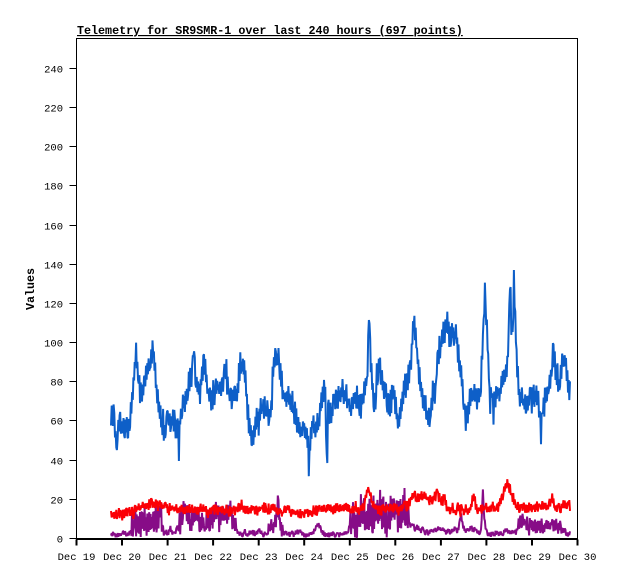 The height and width of the screenshot is (579, 618). Describe the element at coordinates (168, 558) in the screenshot. I see `svg-text: Dec 21` at that location.